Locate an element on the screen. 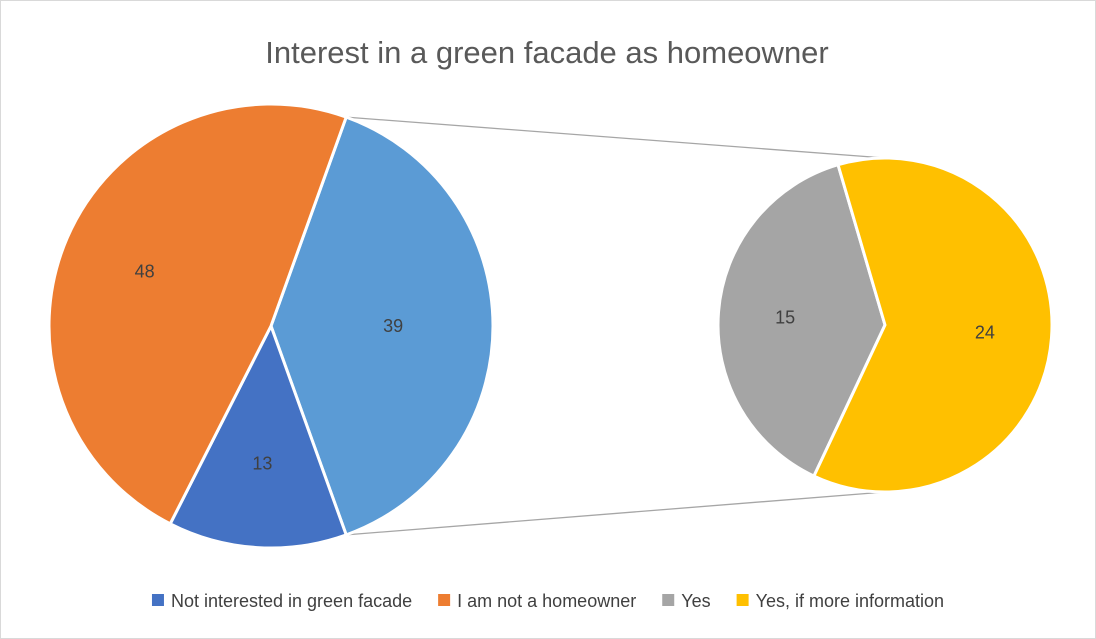 This screenshot has width=1096, height=639. aggregate-value-label: 39 is located at coordinates (393, 326).